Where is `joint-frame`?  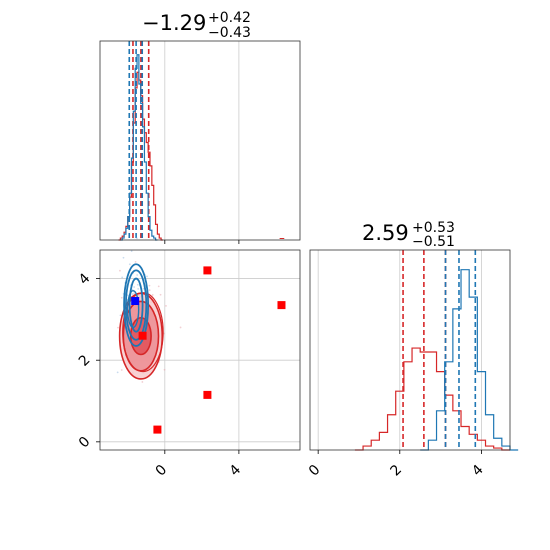
joint-frame is located at coordinates (200, 350).